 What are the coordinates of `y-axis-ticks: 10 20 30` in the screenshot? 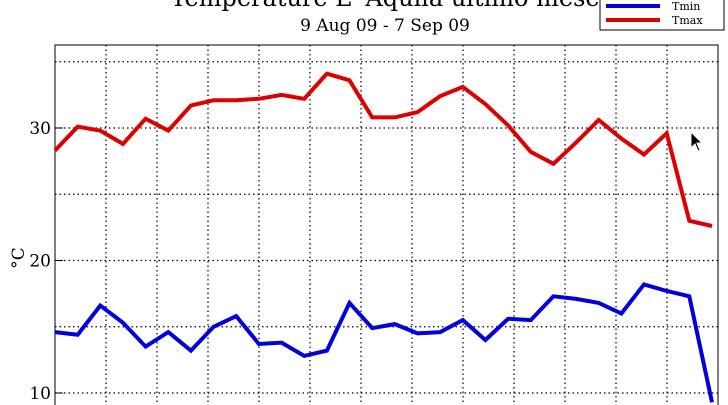 It's located at (46, 261).